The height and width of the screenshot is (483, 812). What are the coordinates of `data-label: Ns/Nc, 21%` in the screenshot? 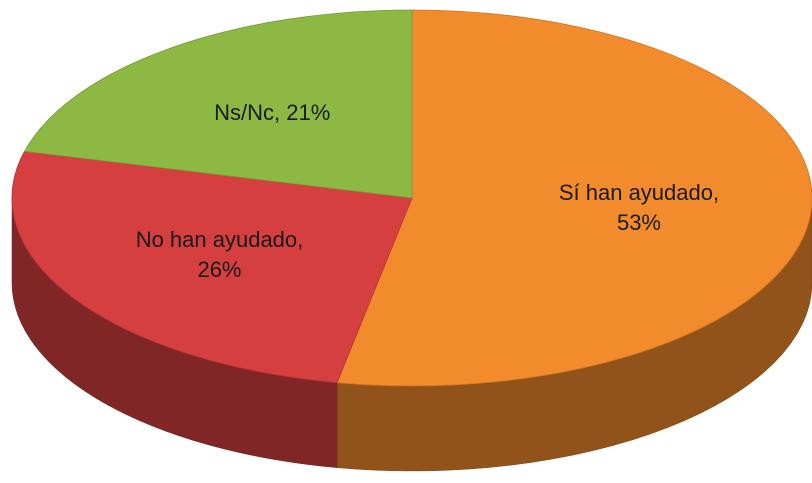 It's located at (272, 113).